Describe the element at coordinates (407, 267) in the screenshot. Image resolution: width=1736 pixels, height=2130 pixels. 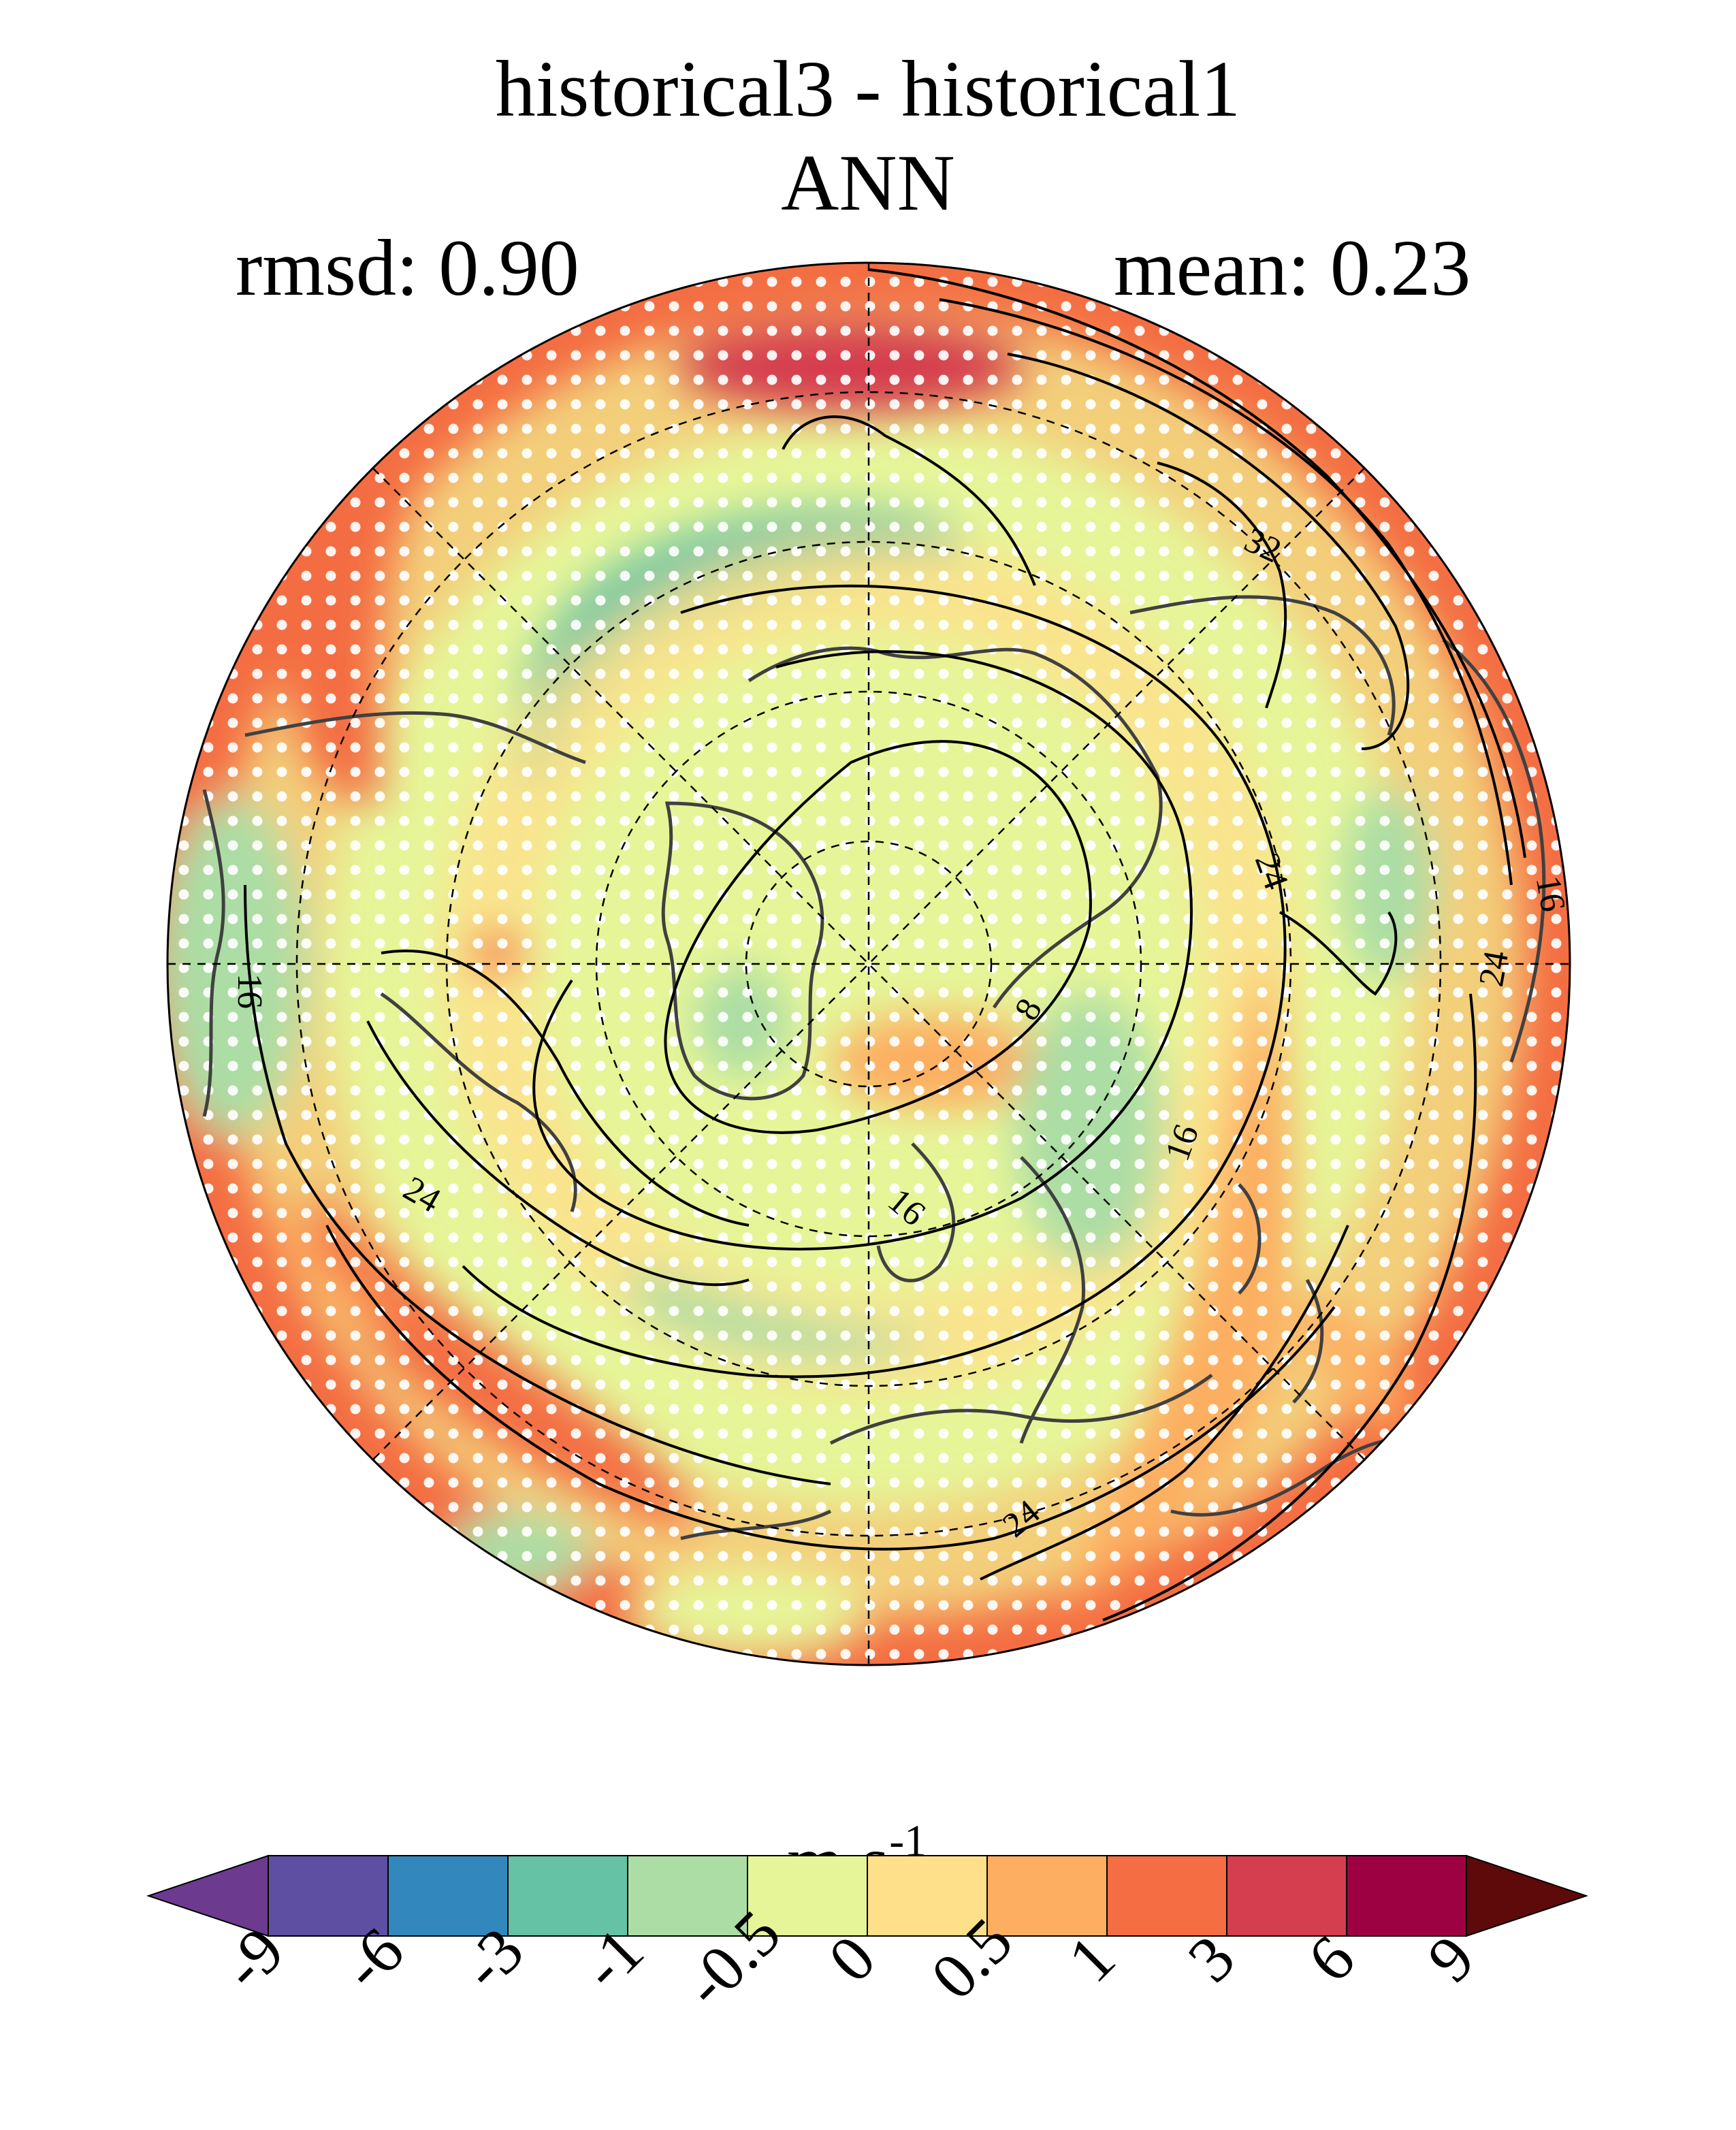
I see `rmsd-label: rmsd: 0.90` at that location.